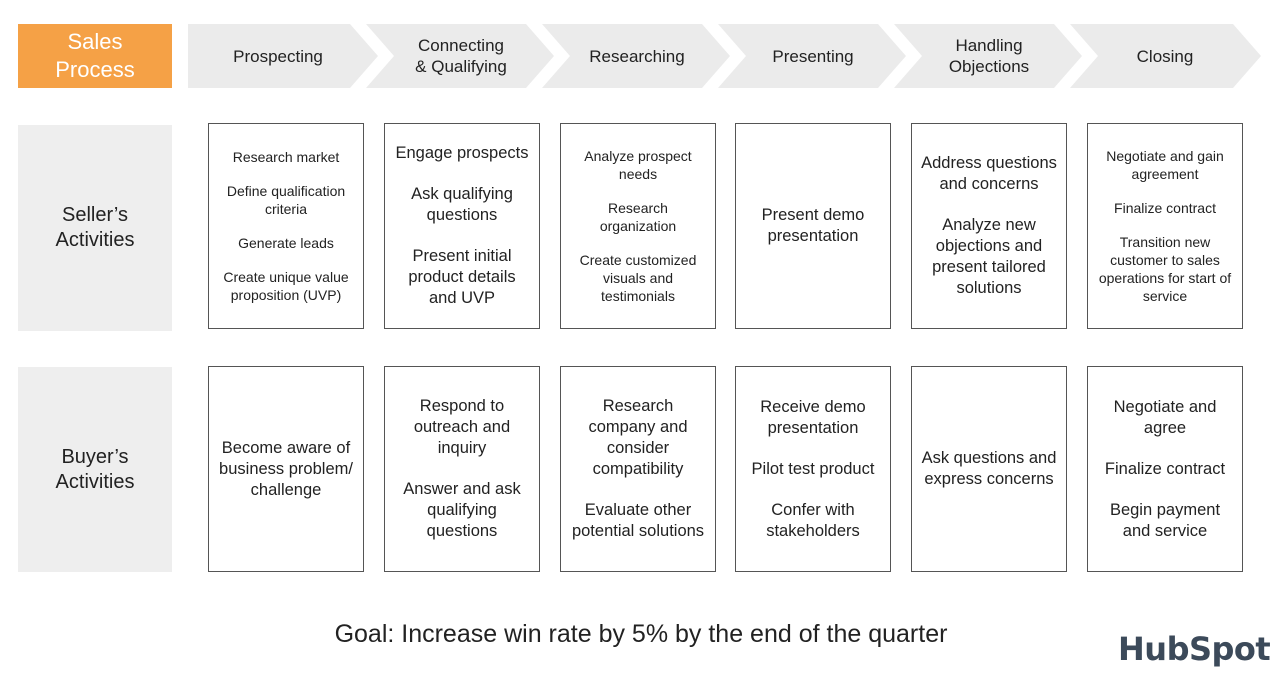  What do you see at coordinates (95, 469) in the screenshot?
I see `buyer-activities-label: Buyer’s Activities` at bounding box center [95, 469].